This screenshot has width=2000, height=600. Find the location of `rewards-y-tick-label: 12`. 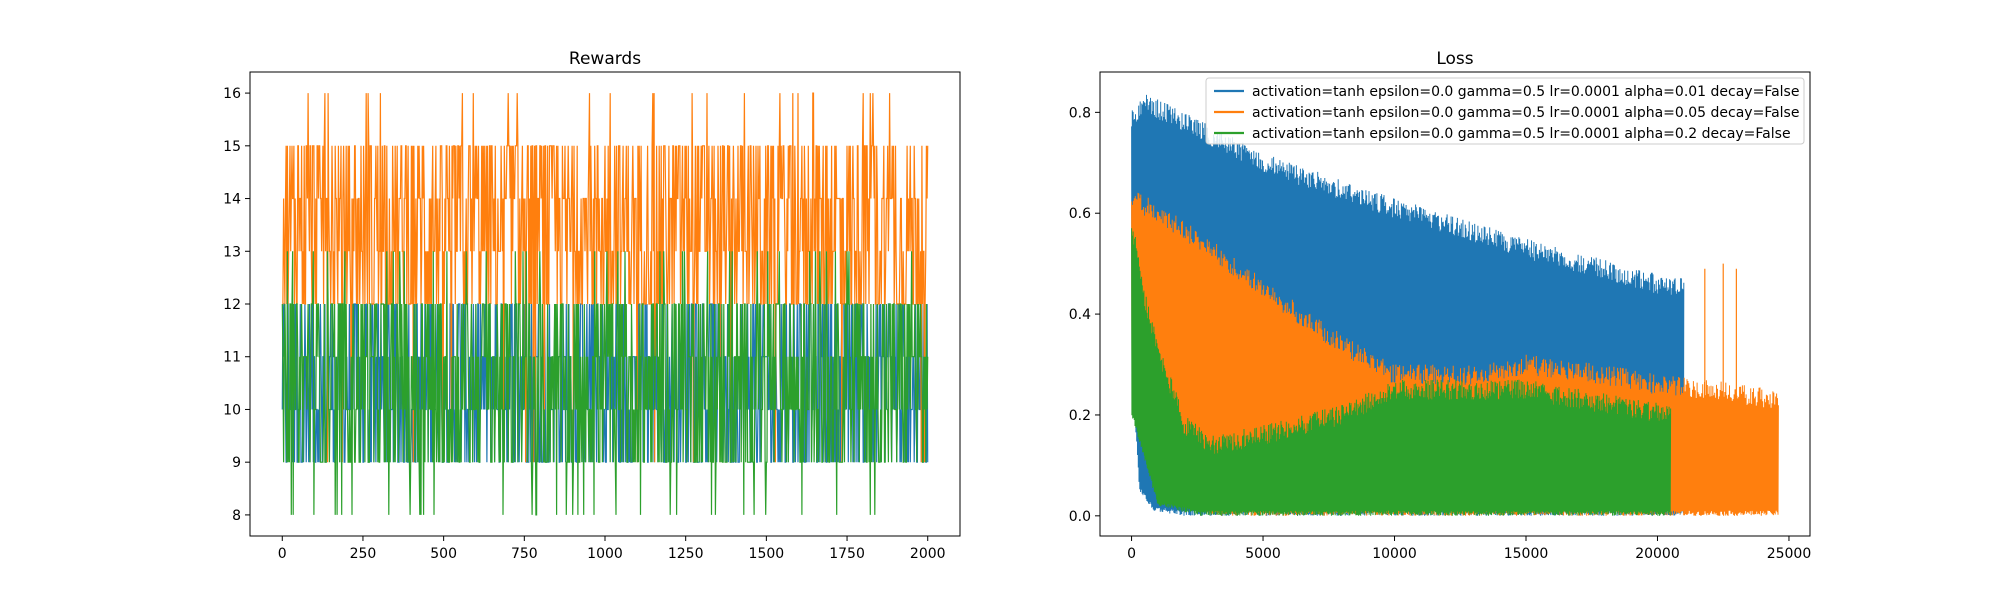

rewards-y-tick-label: 12 is located at coordinates (232, 305).